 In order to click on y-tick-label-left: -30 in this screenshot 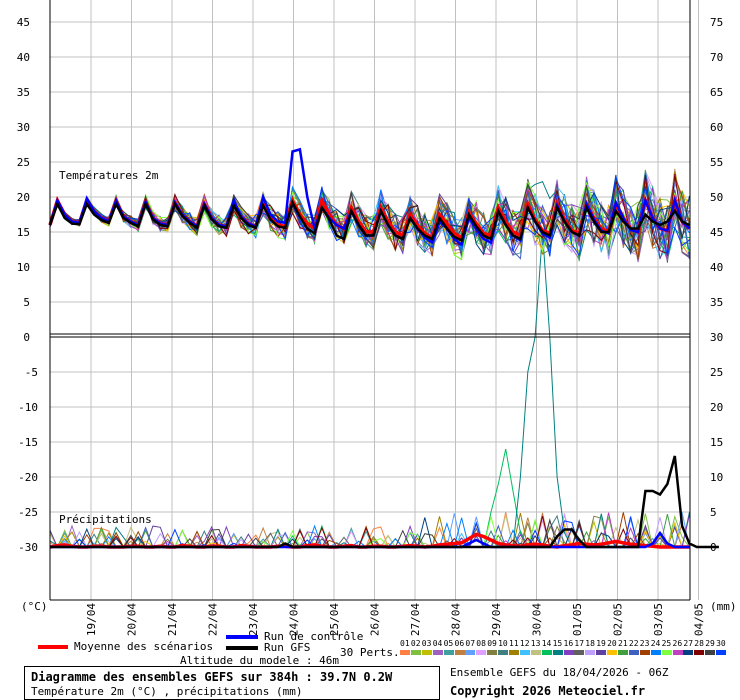, I will do `click(28, 547)`.